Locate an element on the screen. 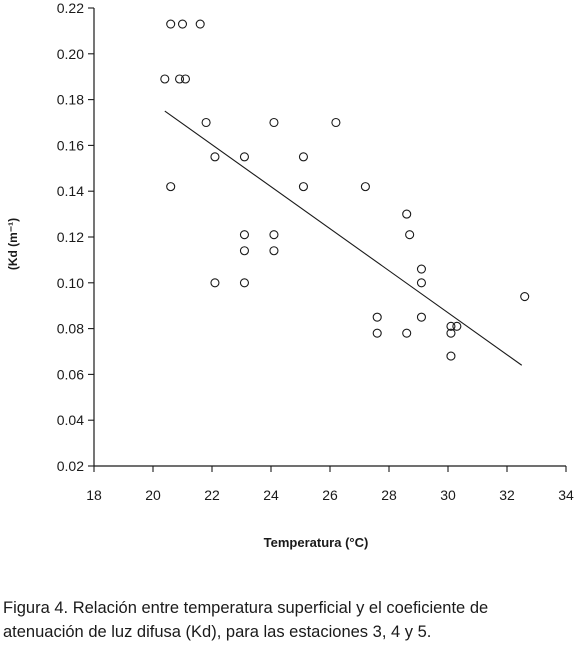 The width and height of the screenshot is (580, 645). x-tick-label: 32 is located at coordinates (507, 495).